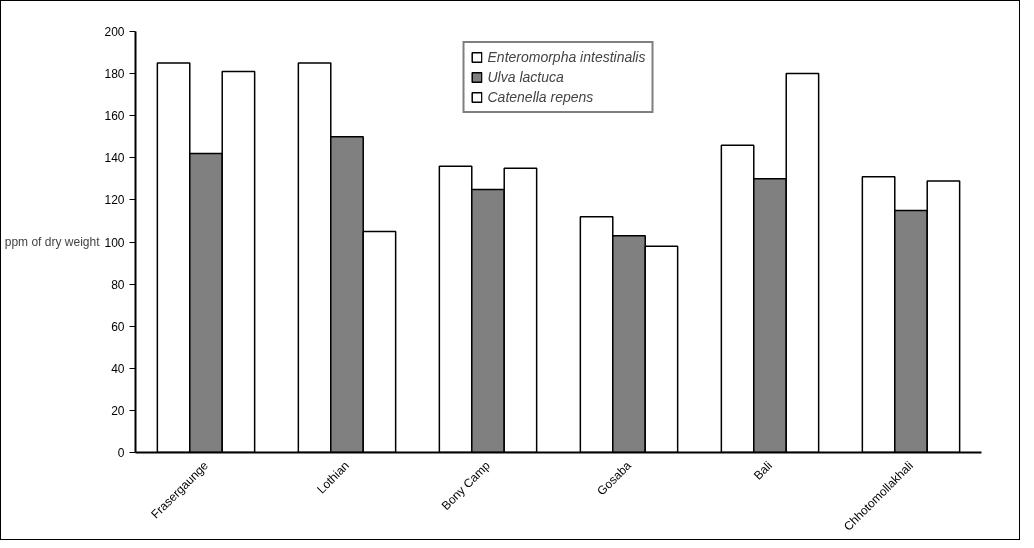 This screenshot has height=548, width=1034. What do you see at coordinates (114, 116) in the screenshot?
I see `y-tick-label: 160` at bounding box center [114, 116].